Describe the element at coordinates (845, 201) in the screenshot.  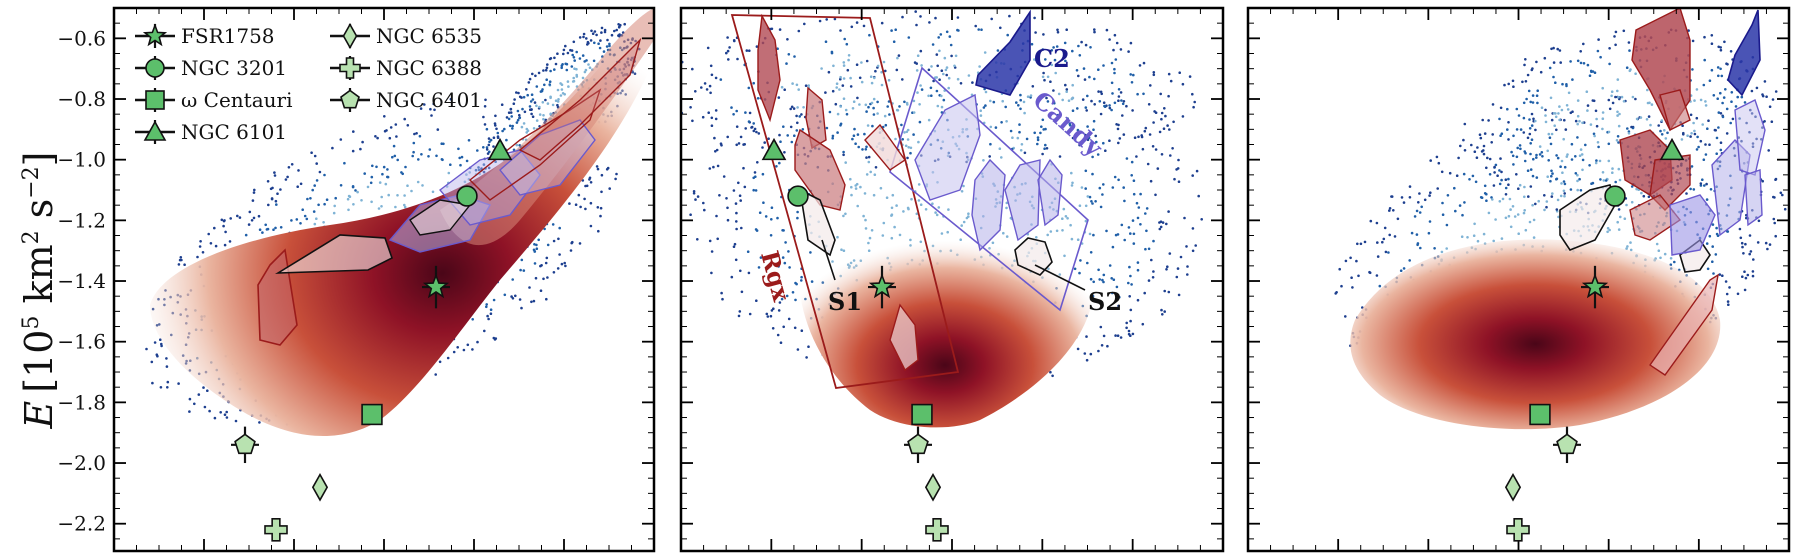
I see `rgx-region-box` at that location.